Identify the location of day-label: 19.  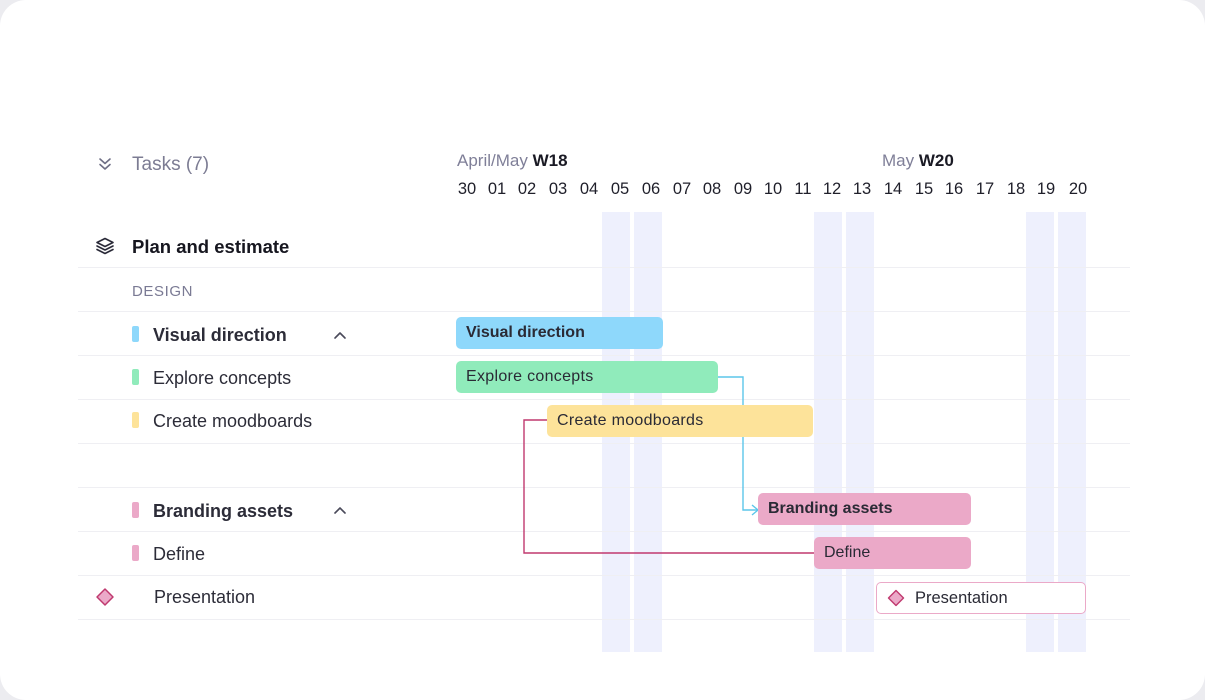
(1046, 189).